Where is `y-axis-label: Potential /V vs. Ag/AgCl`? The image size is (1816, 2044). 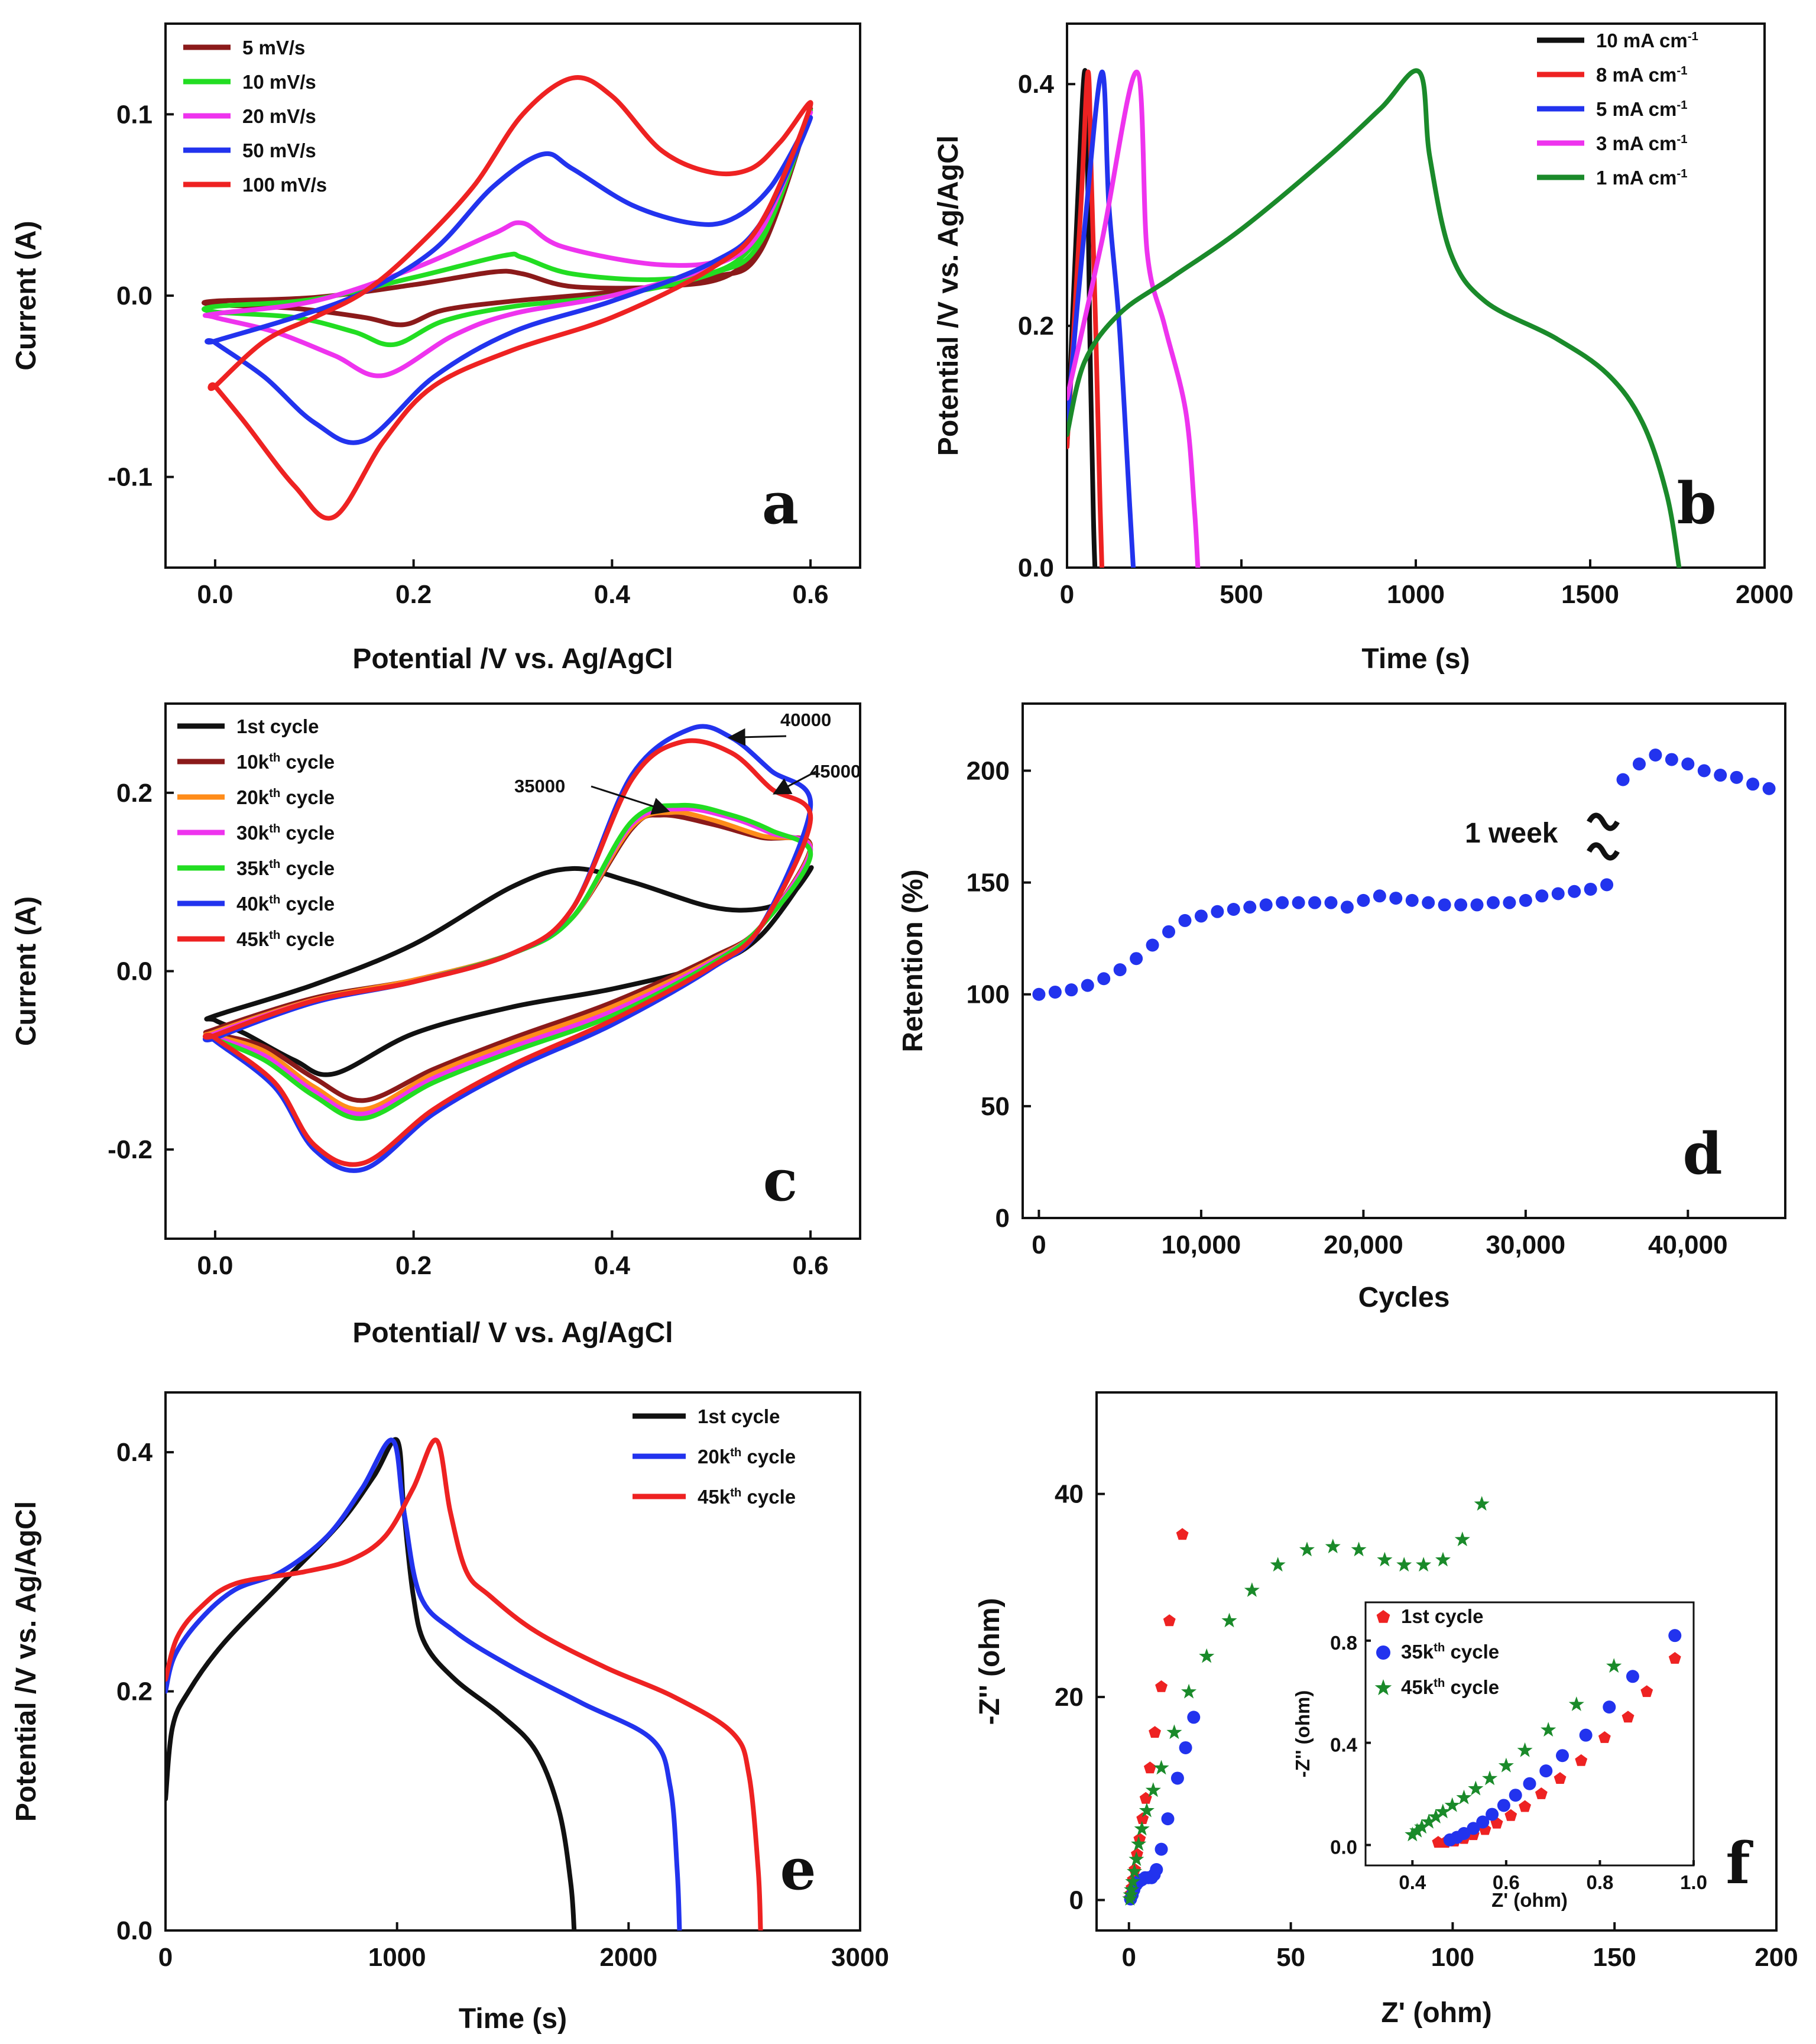 y-axis-label: Potential /V vs. Ag/AgCl is located at coordinates (27, 1661).